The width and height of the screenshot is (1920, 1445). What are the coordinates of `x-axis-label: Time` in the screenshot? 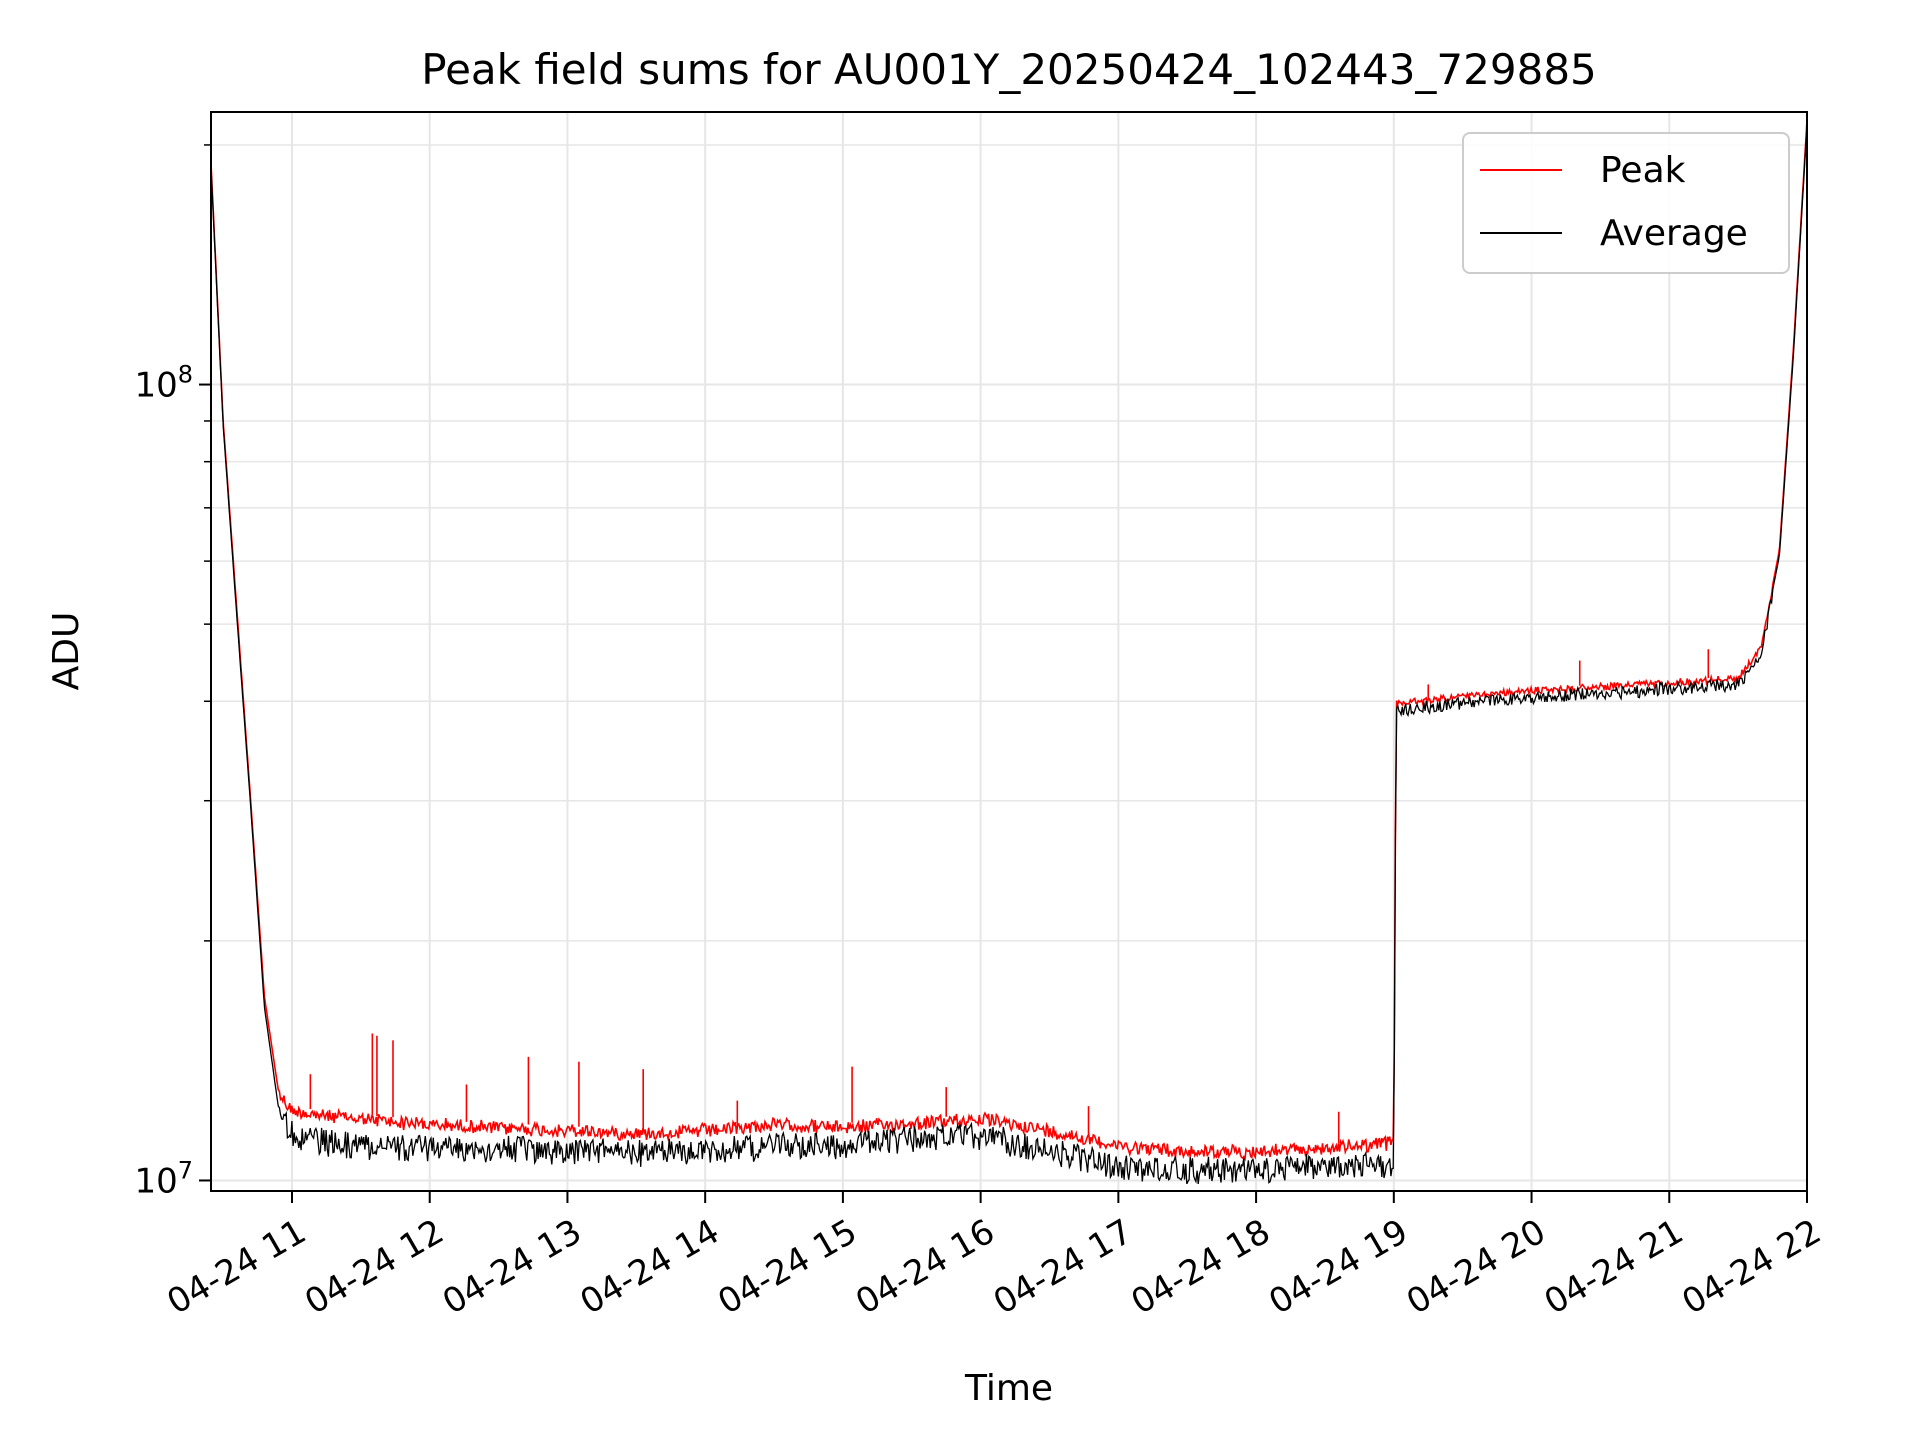 It's located at (1008, 1388).